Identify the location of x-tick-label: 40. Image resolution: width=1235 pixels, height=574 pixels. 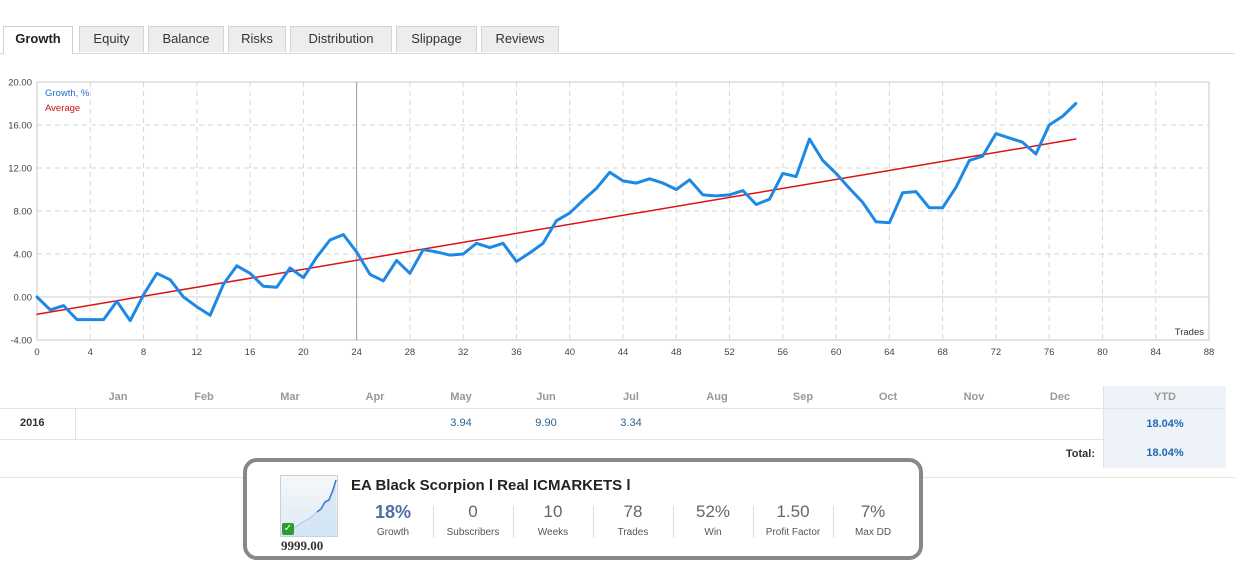
(569, 352).